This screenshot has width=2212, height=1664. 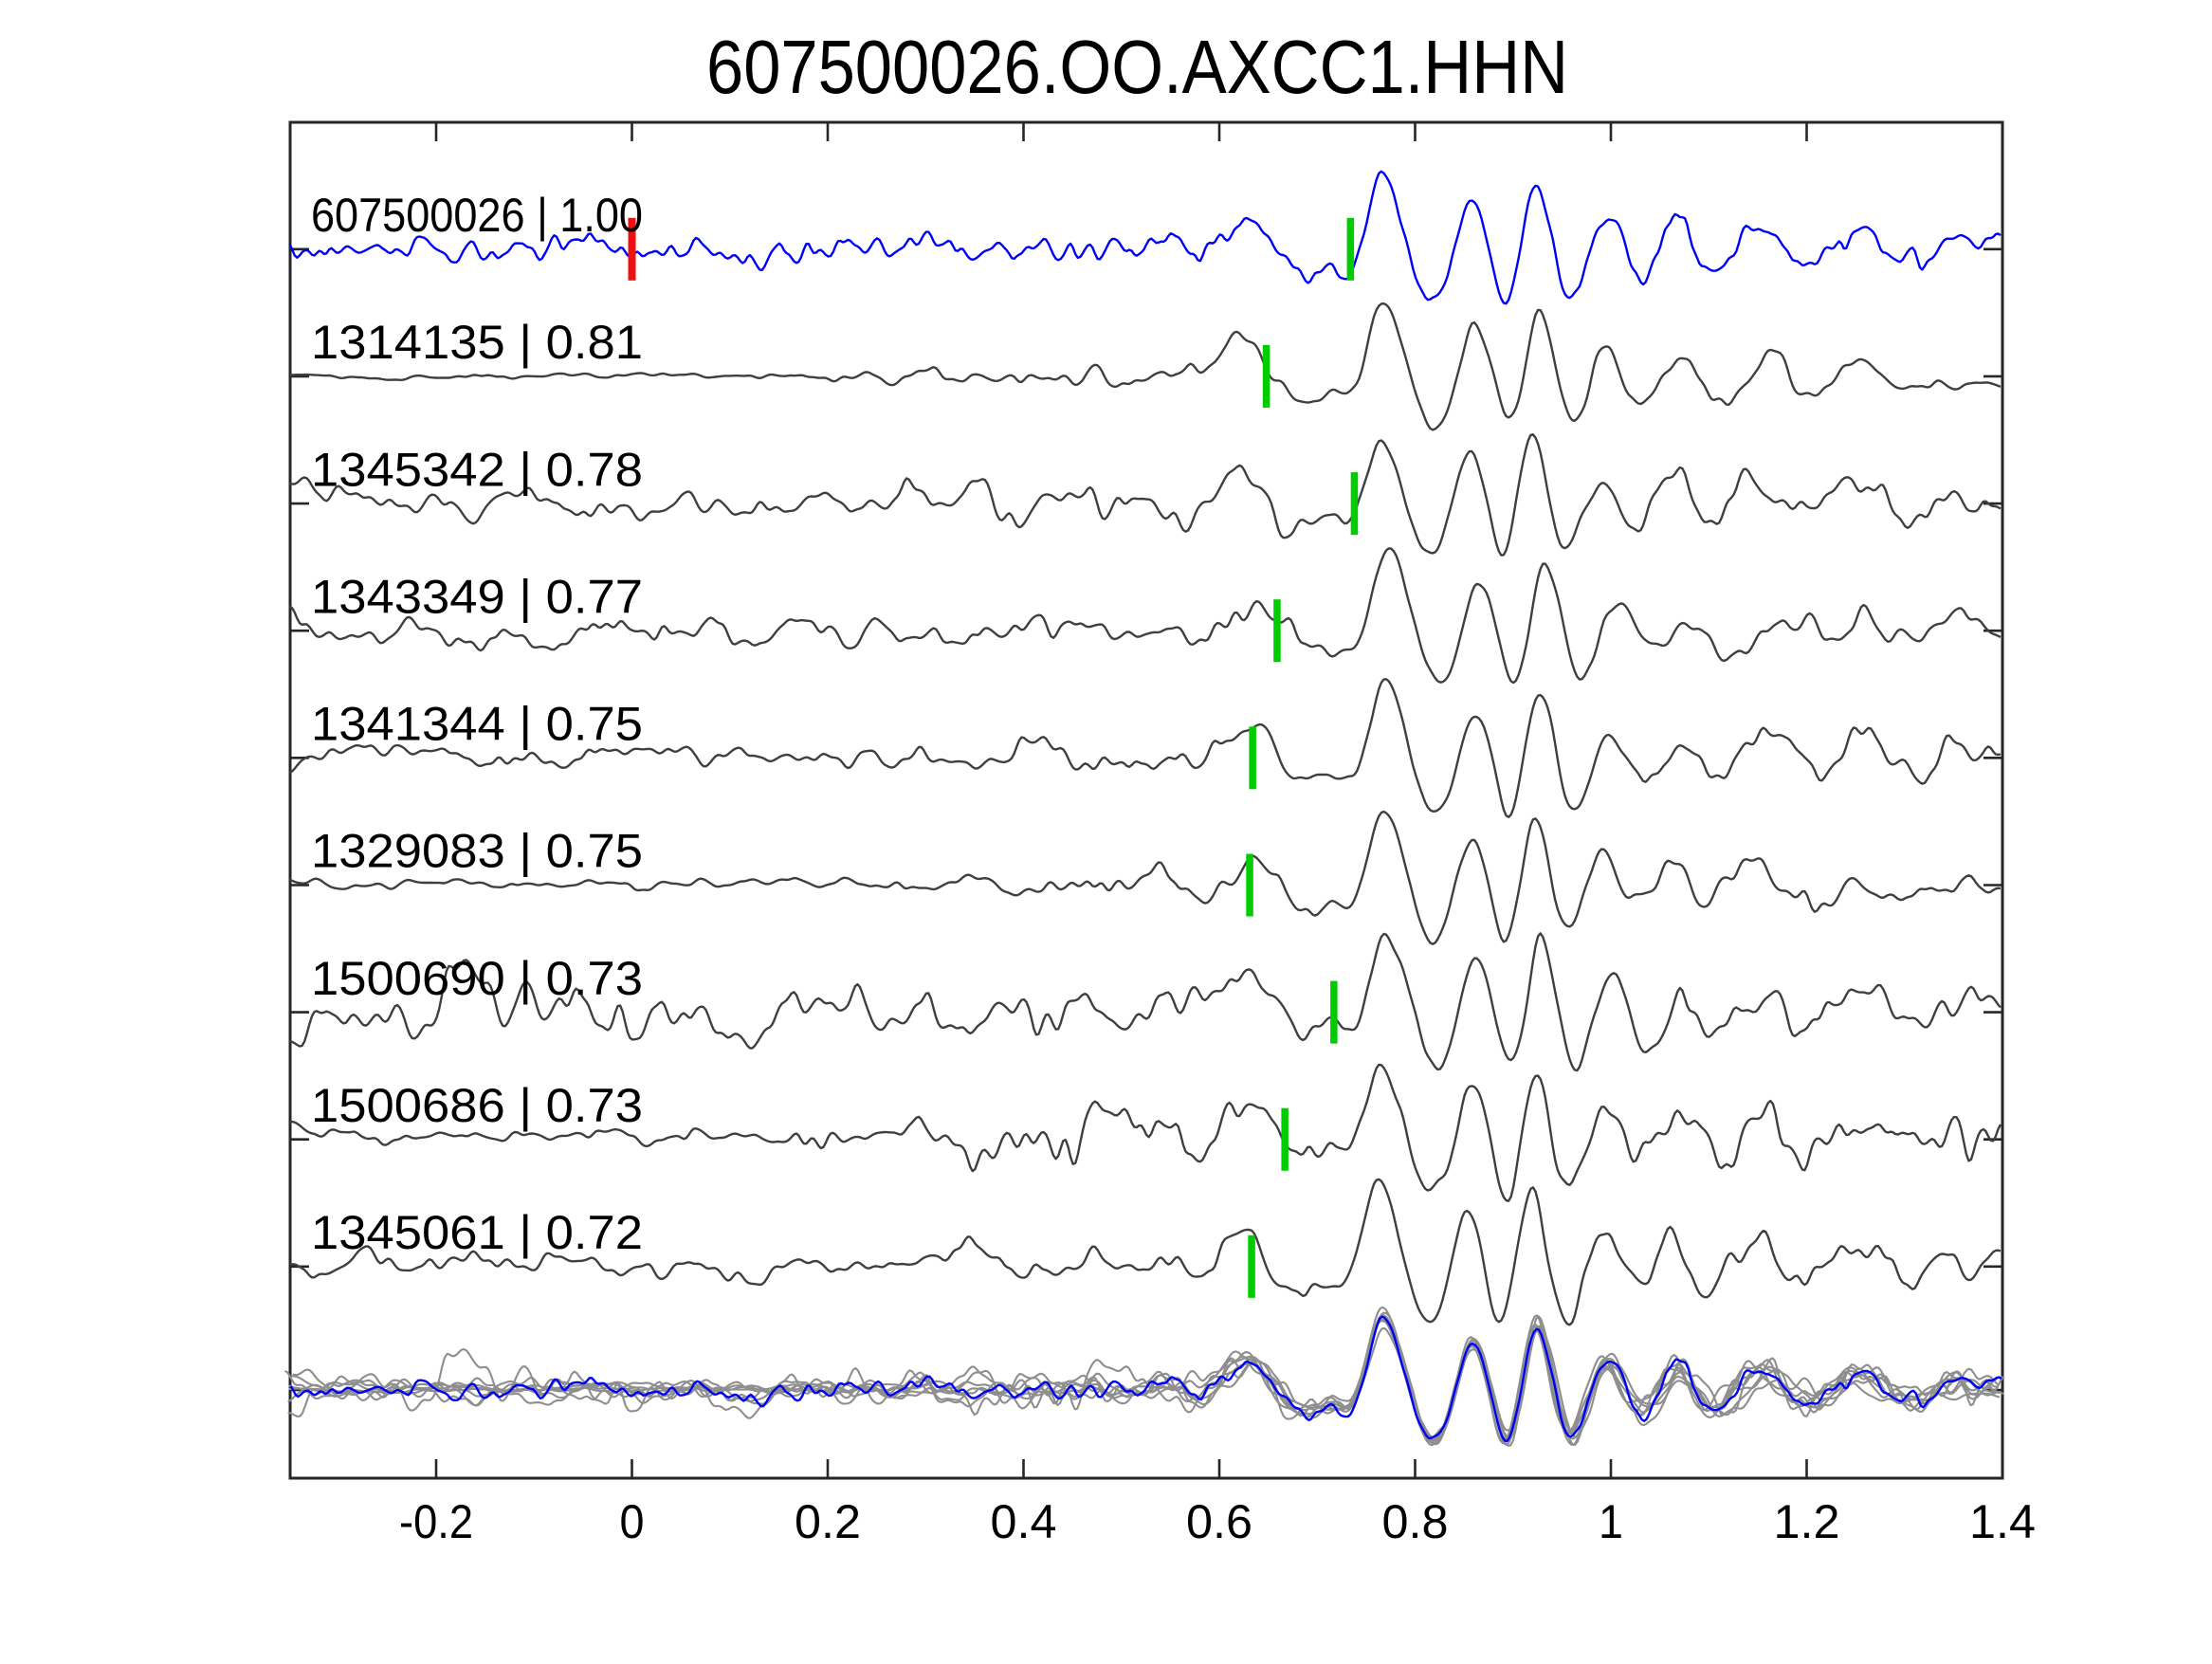 I want to click on svg-text: 1500690 | 0.73, so click(x=477, y=978).